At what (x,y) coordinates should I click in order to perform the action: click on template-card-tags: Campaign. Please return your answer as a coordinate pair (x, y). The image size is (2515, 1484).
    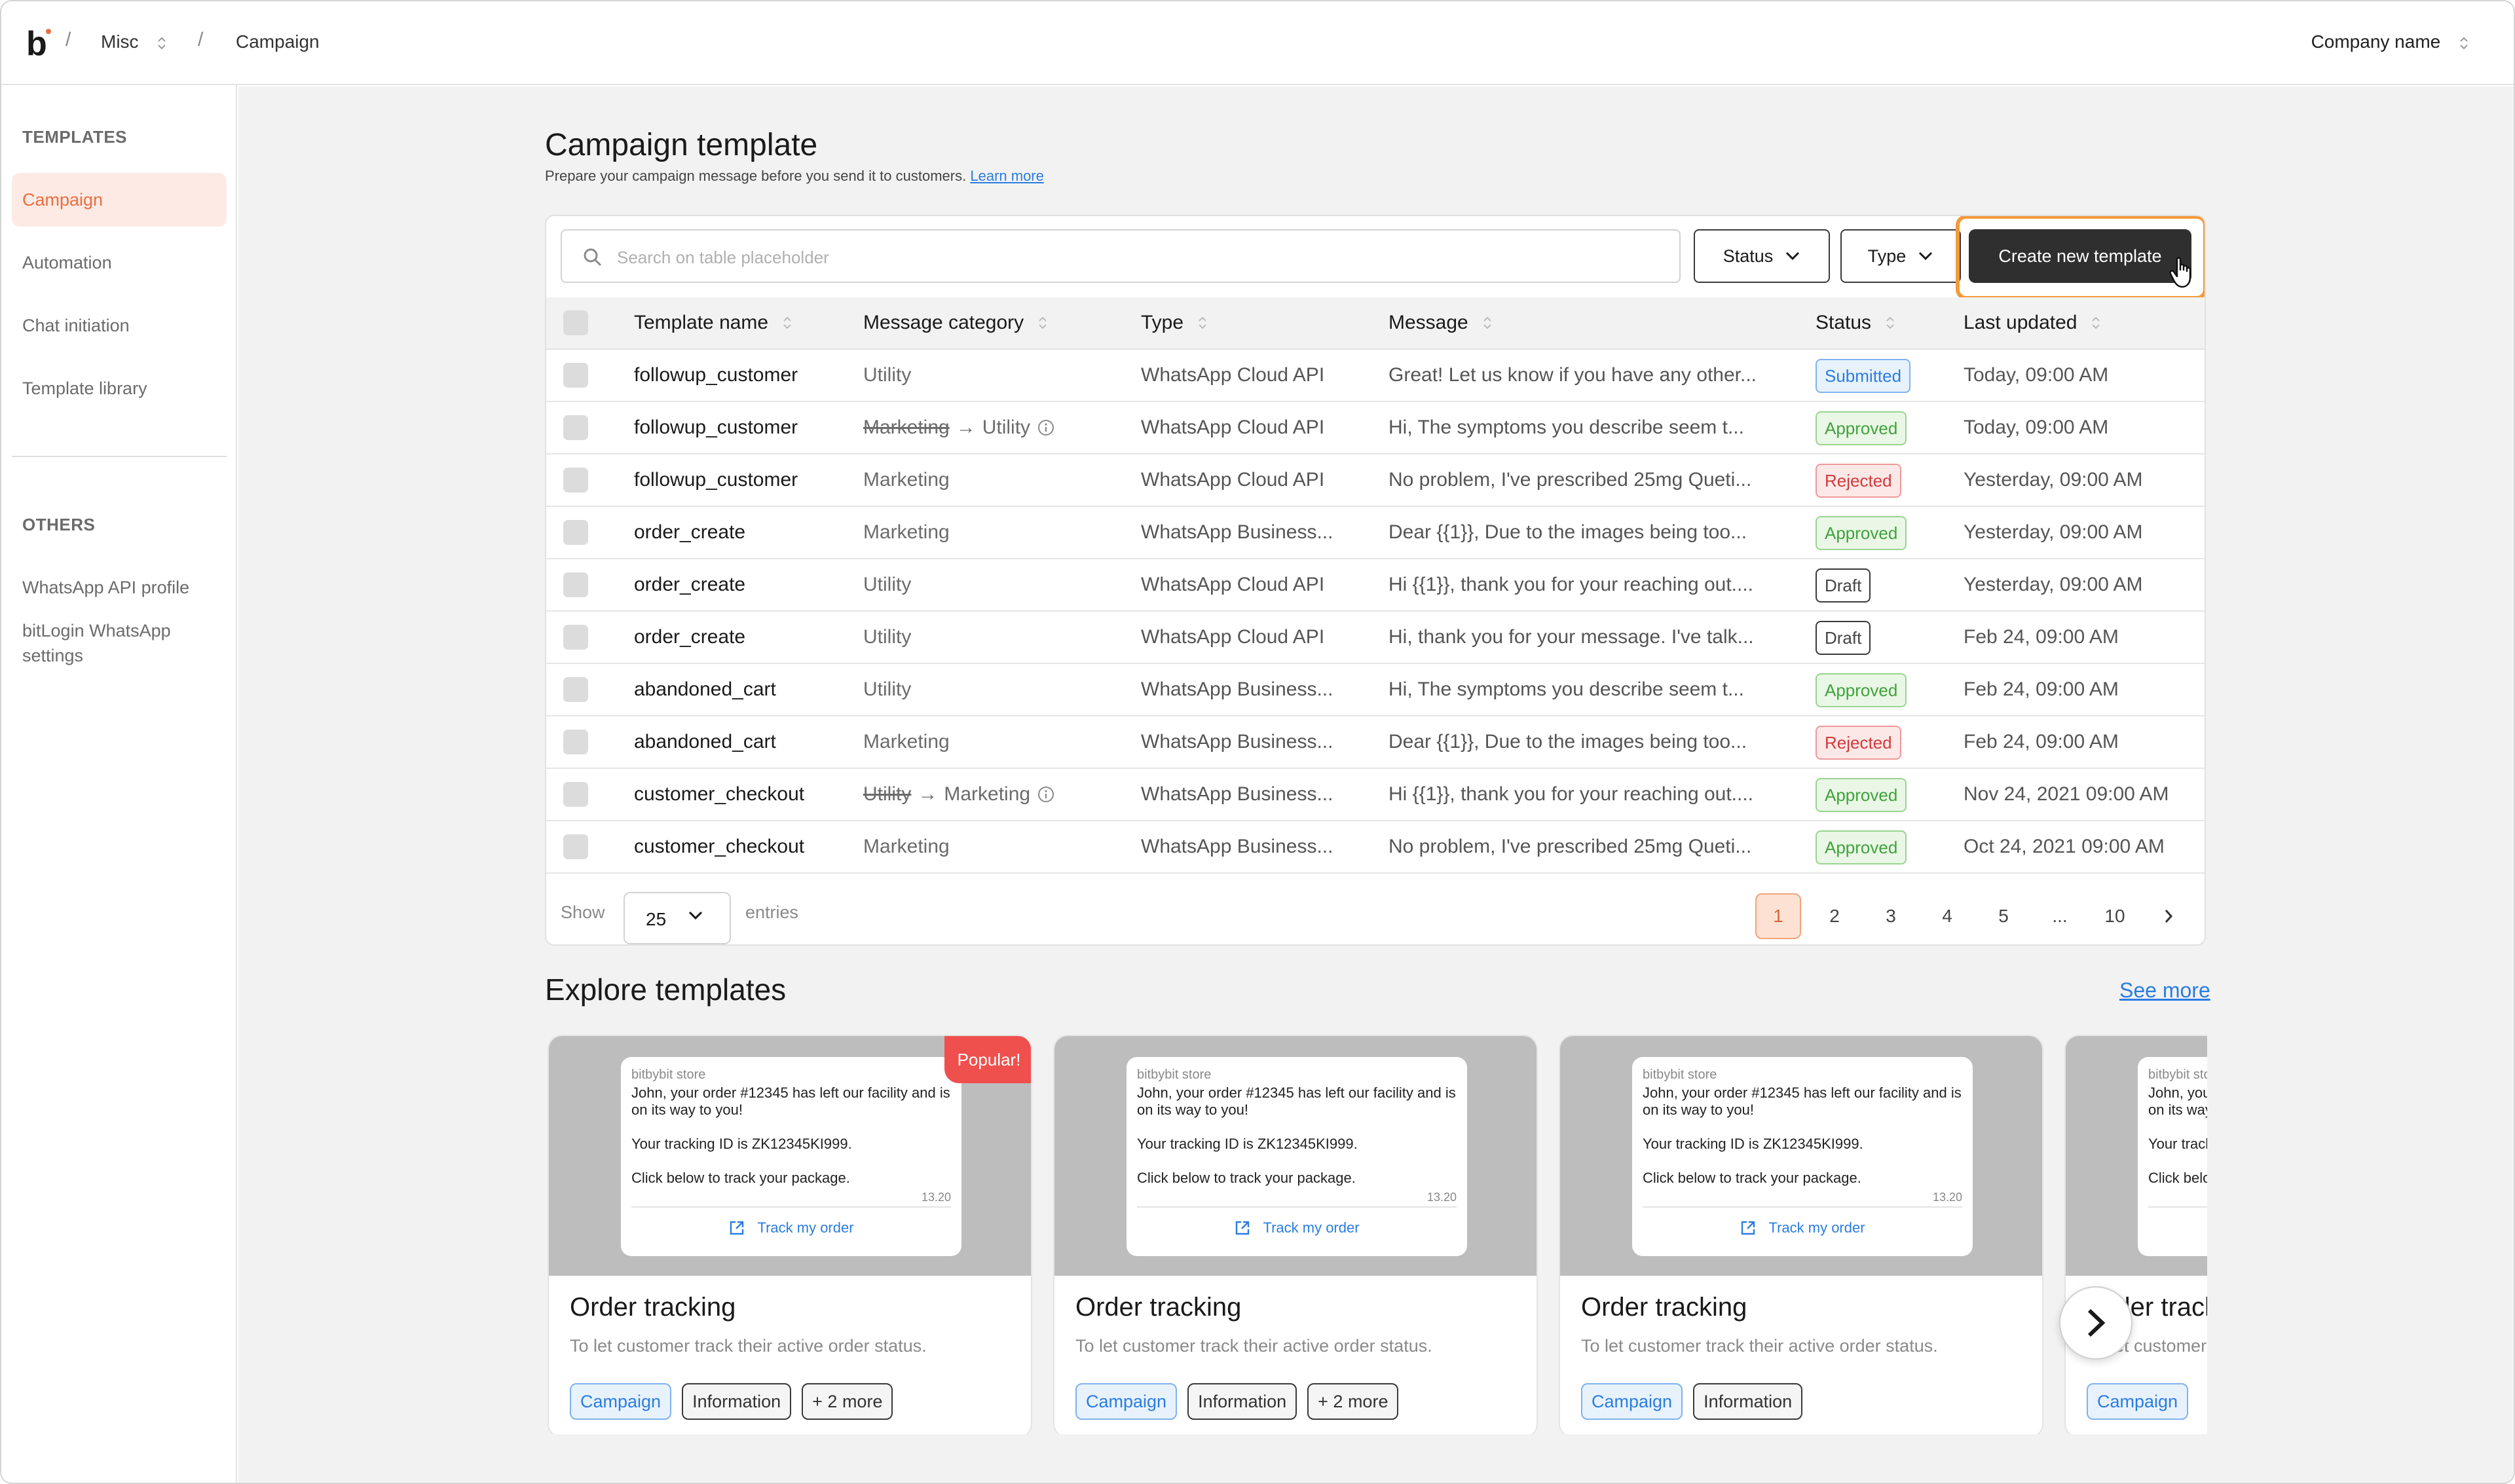
    Looking at the image, I should click on (2138, 1401).